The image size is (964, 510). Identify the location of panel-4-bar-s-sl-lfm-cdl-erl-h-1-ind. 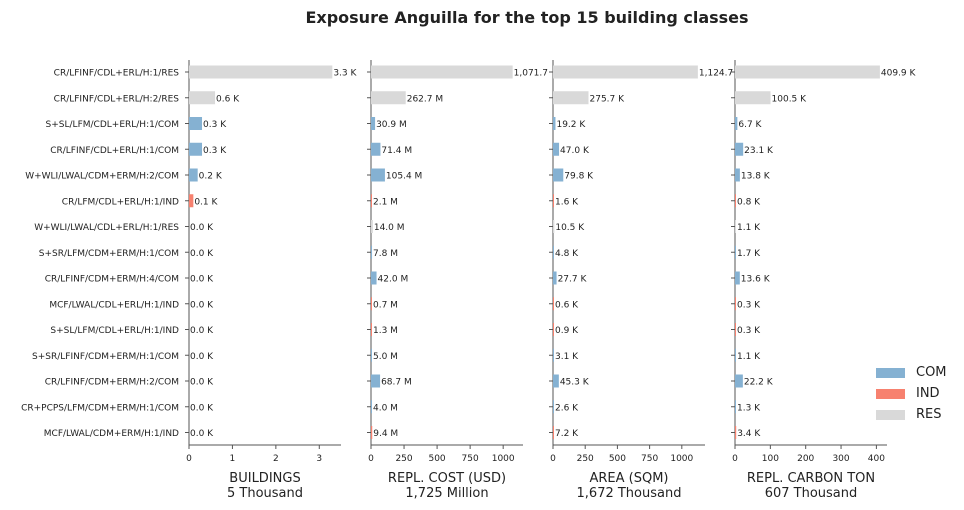
(735, 329).